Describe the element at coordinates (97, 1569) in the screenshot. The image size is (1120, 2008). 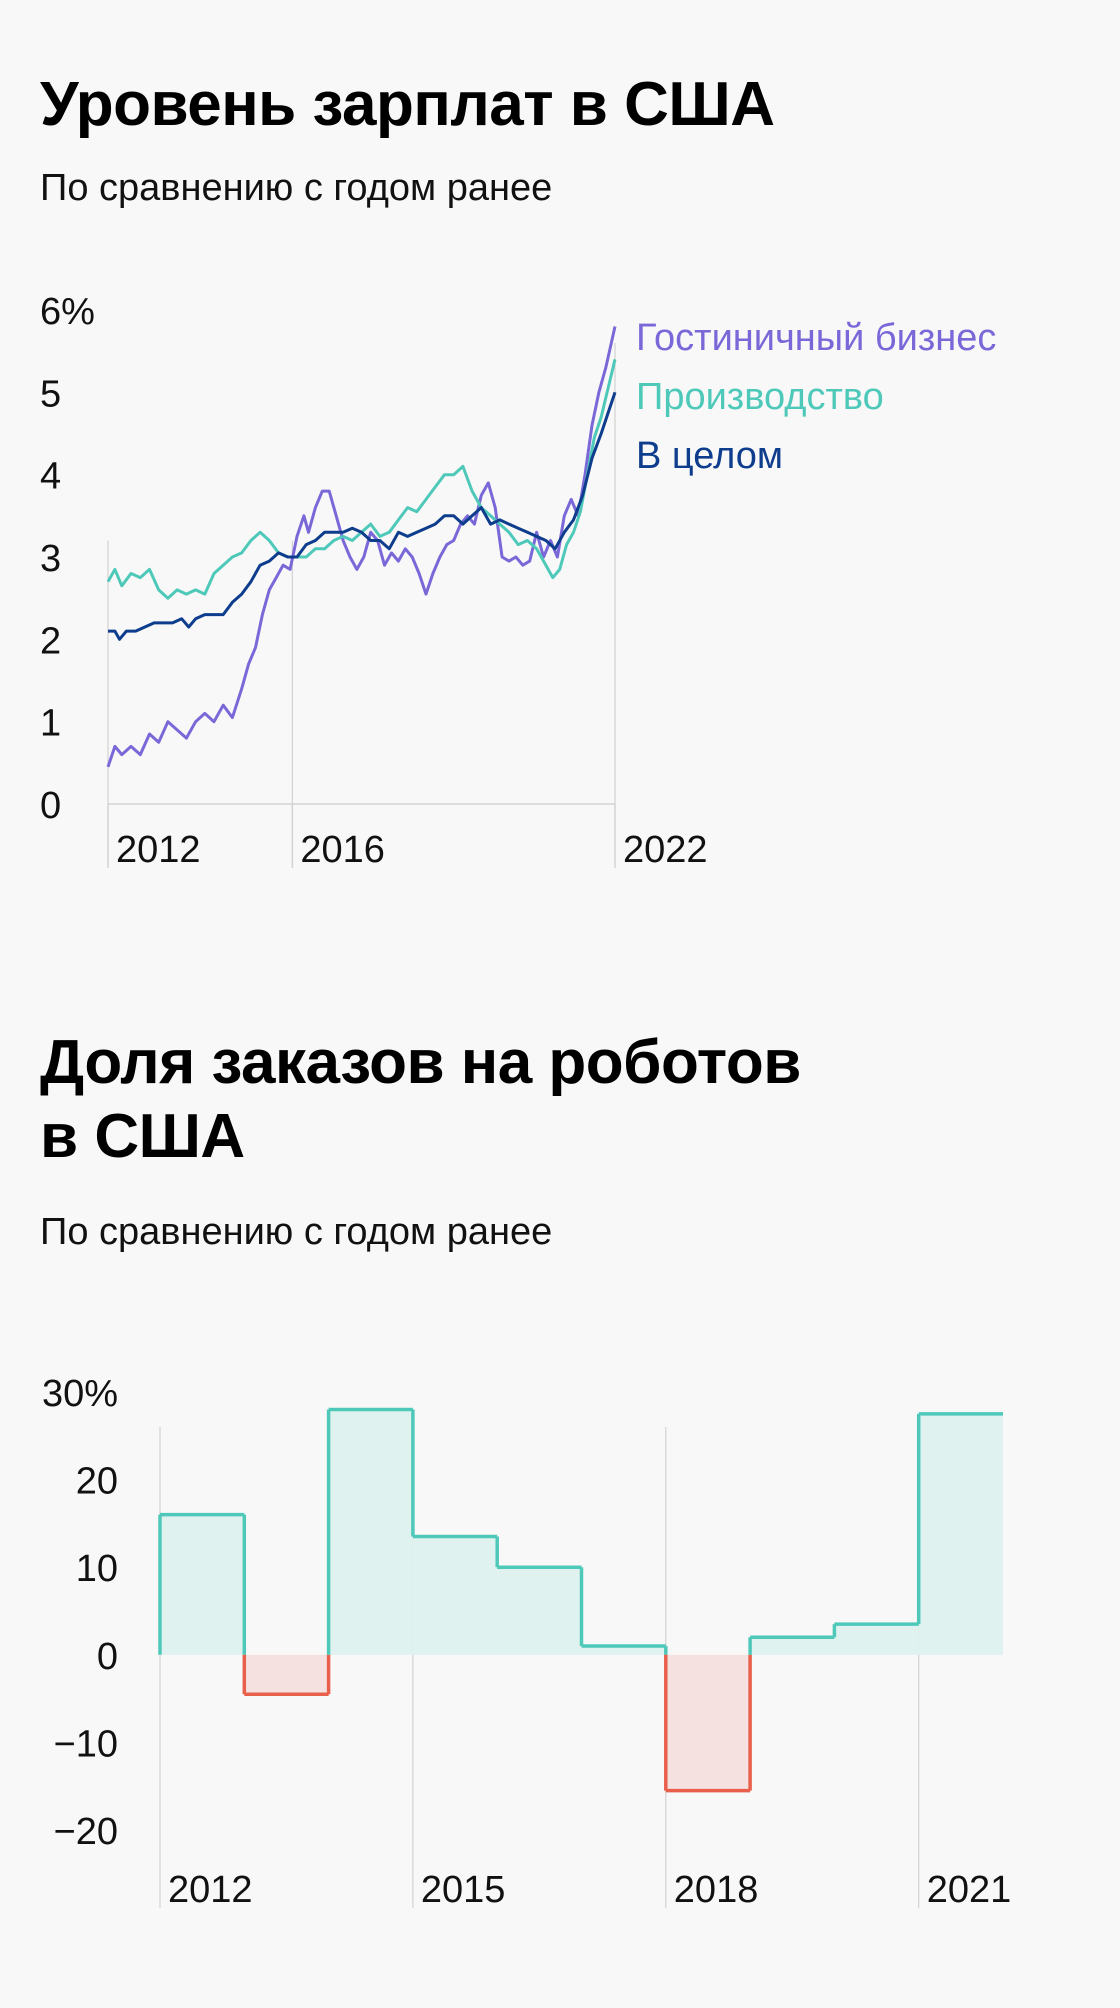
I see `robot-y-tick-label: 10` at that location.